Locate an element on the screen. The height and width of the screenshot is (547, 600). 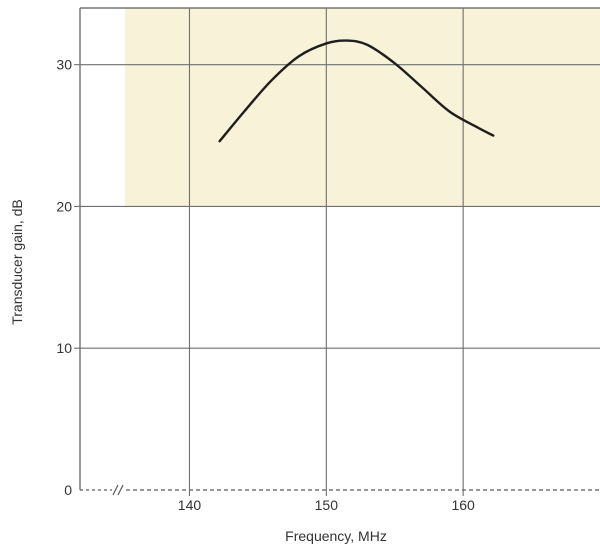
x-tick-label: 160 is located at coordinates (463, 505).